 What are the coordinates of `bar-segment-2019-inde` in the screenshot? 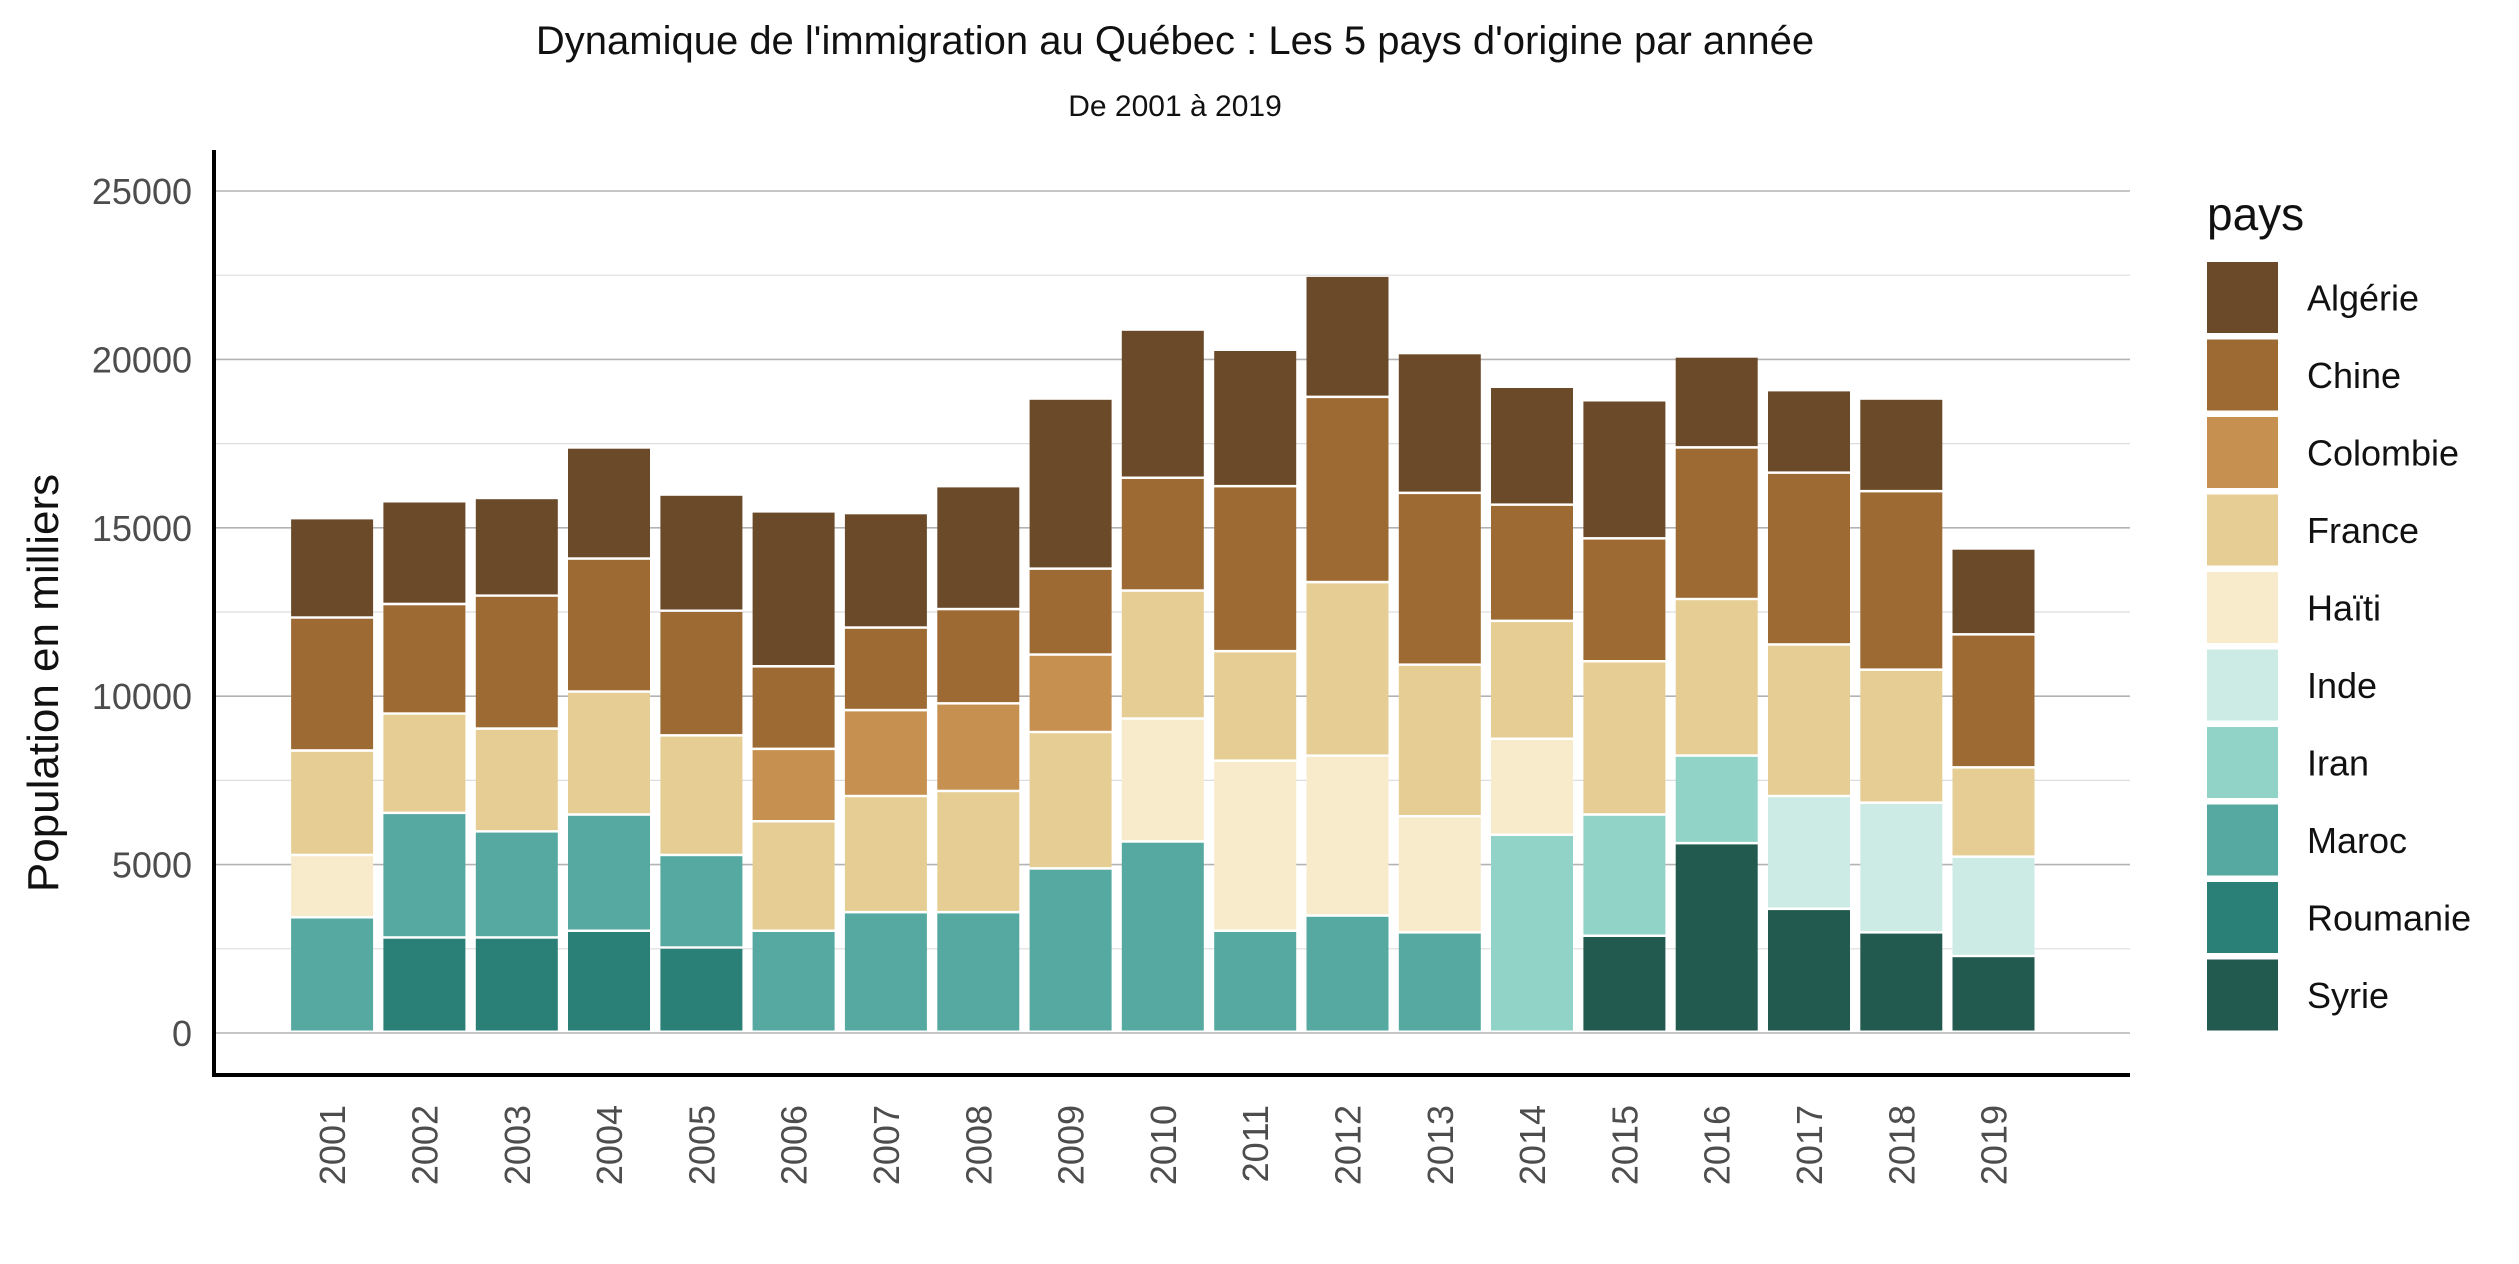 It's located at (1993, 906).